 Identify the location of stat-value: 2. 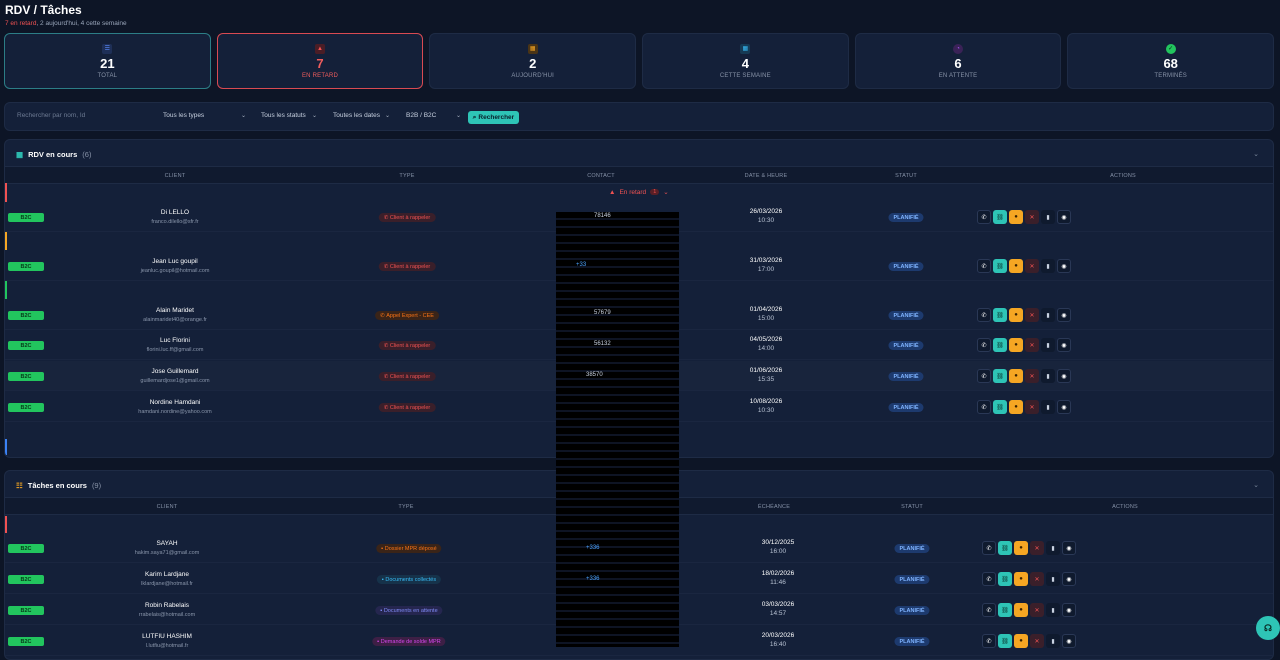
(533, 63).